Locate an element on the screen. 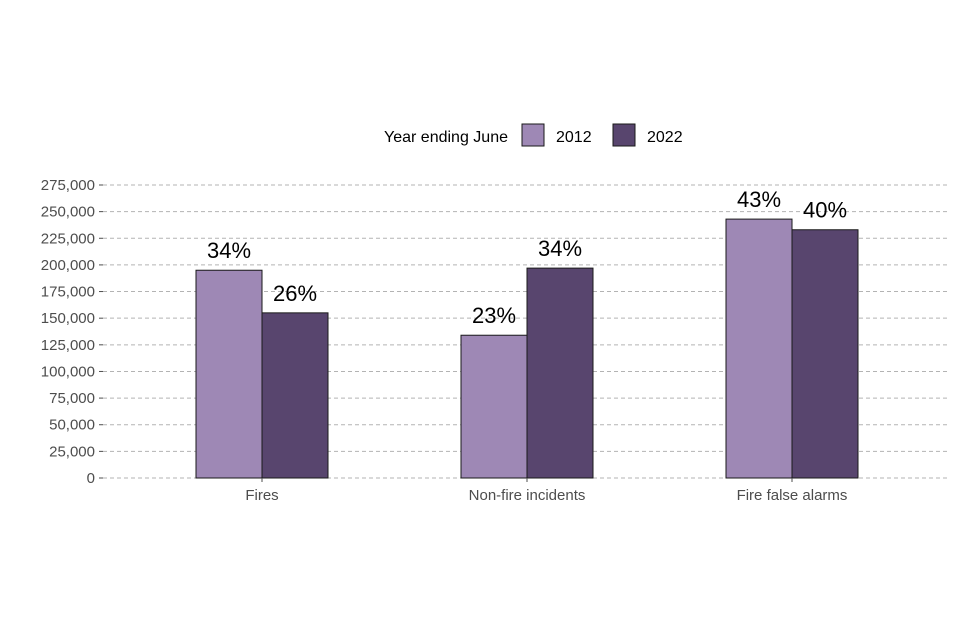 The width and height of the screenshot is (960, 640). legend: Year ending June 2012 2022 is located at coordinates (533, 135).